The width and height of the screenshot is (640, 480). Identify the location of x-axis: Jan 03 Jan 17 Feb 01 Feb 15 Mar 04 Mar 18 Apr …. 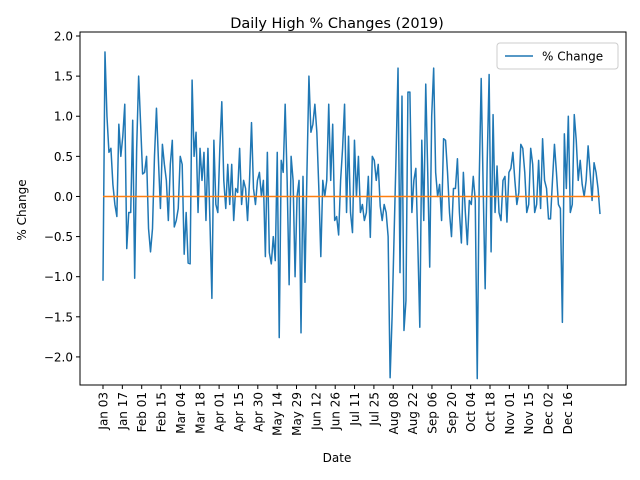
(336, 410).